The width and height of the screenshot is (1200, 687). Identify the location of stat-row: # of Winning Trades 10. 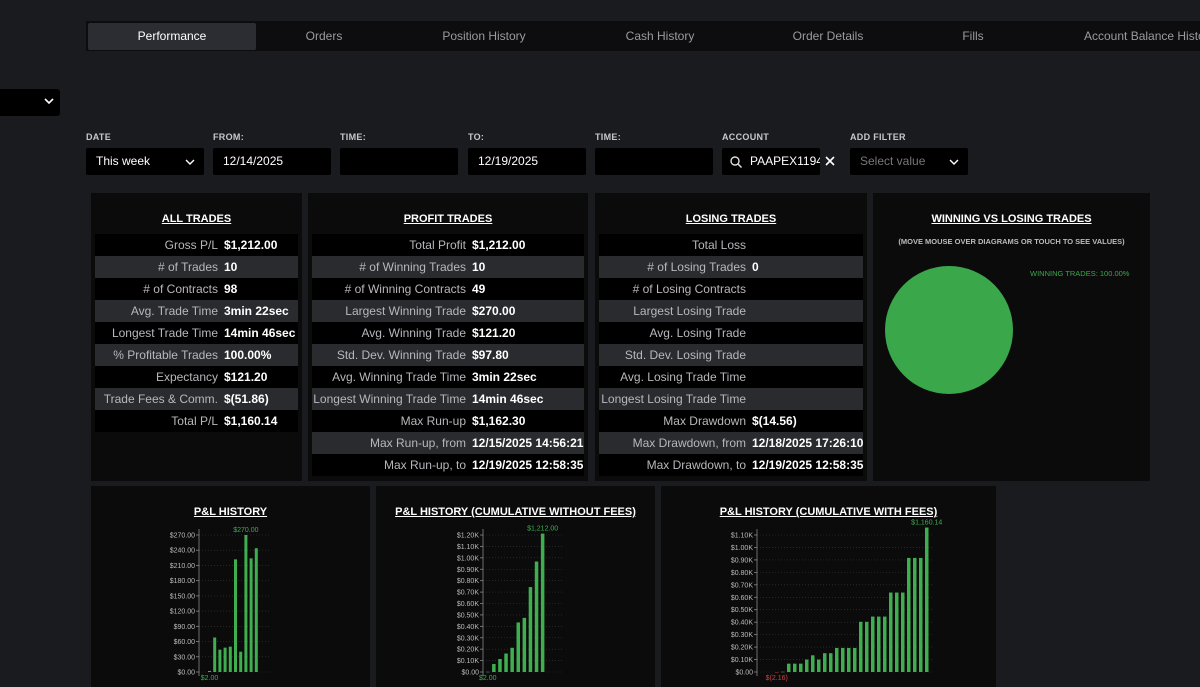
(448, 267).